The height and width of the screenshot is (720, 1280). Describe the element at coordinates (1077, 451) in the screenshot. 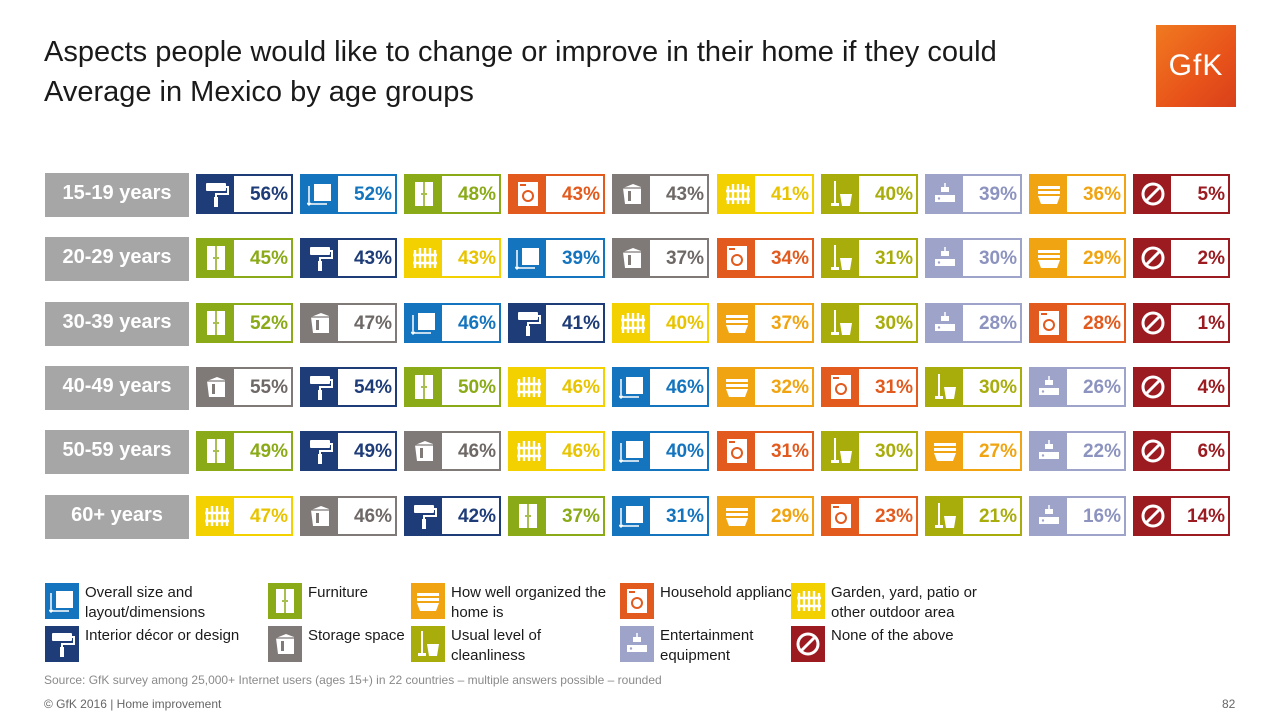

I see `data-cell-entertainment: 22%` at that location.